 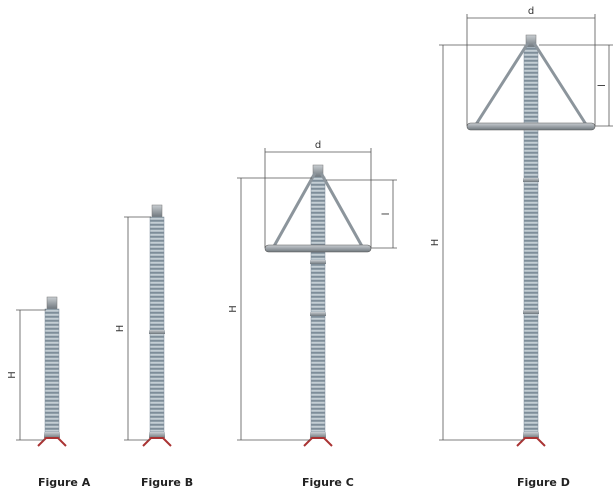 What do you see at coordinates (64, 482) in the screenshot?
I see `figure-caption: Figure A` at bounding box center [64, 482].